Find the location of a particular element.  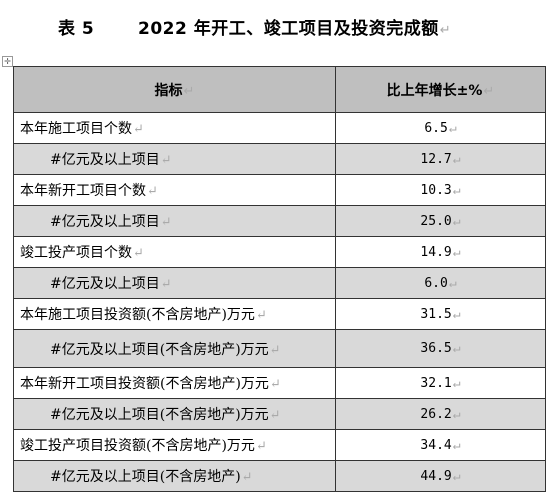

header-growth: 比上年增长±%↵ is located at coordinates (440, 89).